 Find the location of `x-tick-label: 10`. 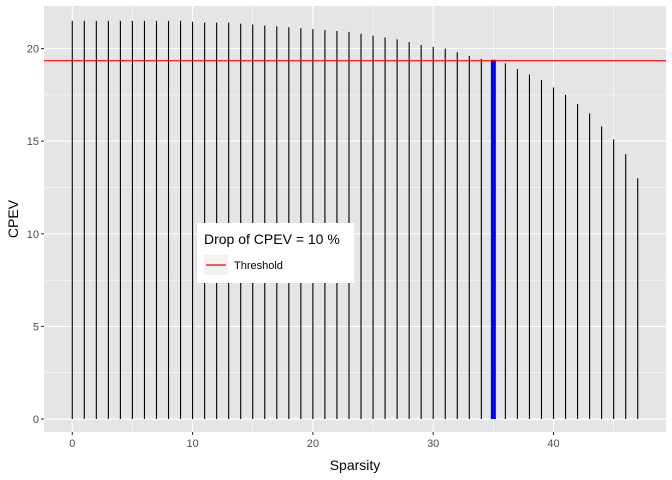

x-tick-label: 10 is located at coordinates (192, 444).